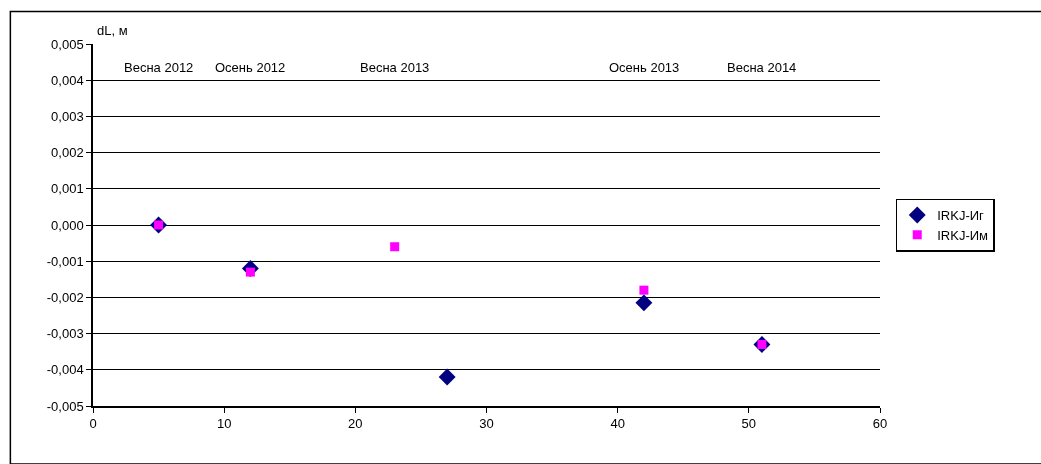  What do you see at coordinates (961, 216) in the screenshot?
I see `legend-label: IRKJ-Иг` at bounding box center [961, 216].